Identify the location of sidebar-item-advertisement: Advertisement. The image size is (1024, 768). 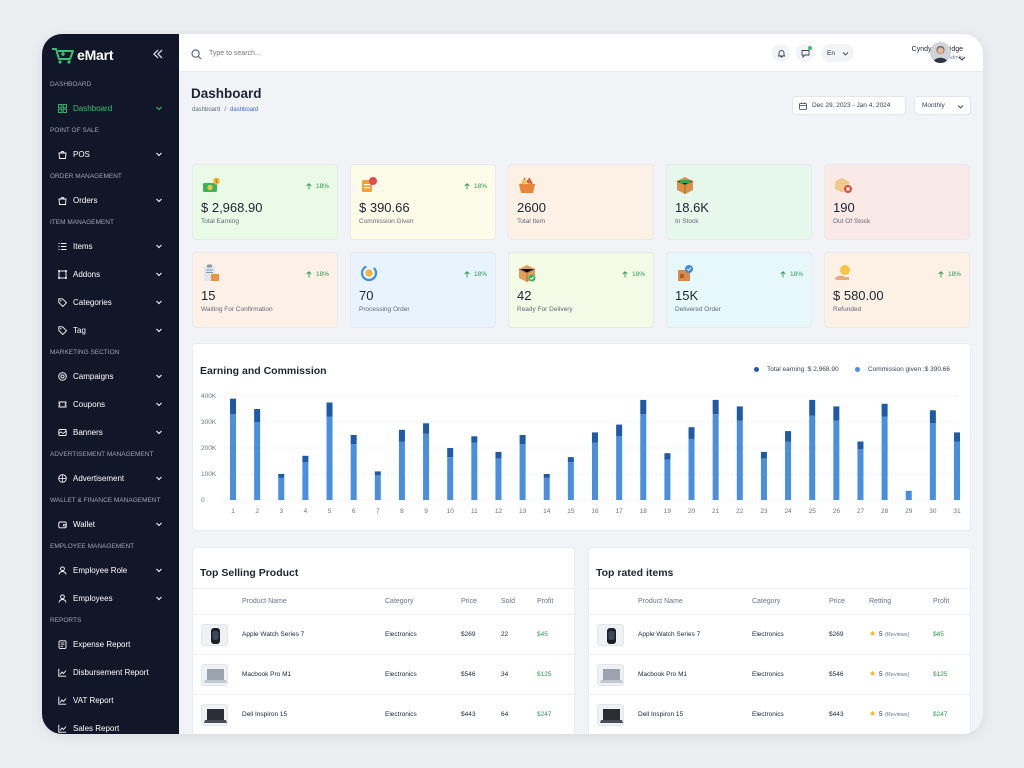
(110, 478).